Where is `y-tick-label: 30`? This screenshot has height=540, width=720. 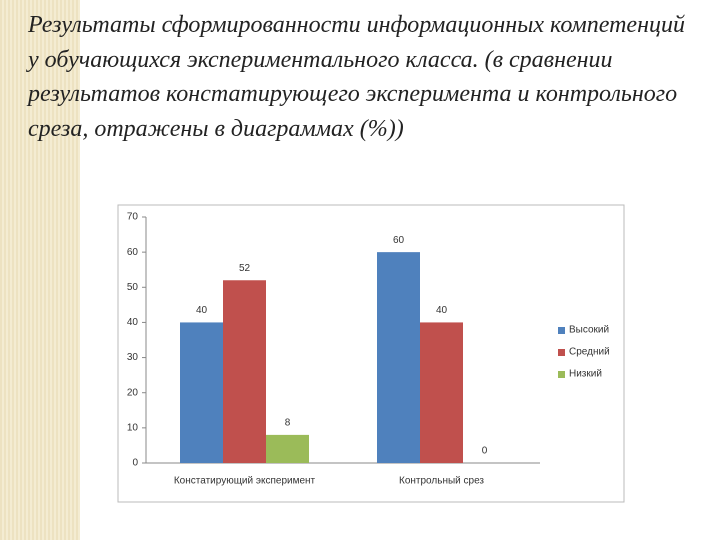 y-tick-label: 30 is located at coordinates (133, 357).